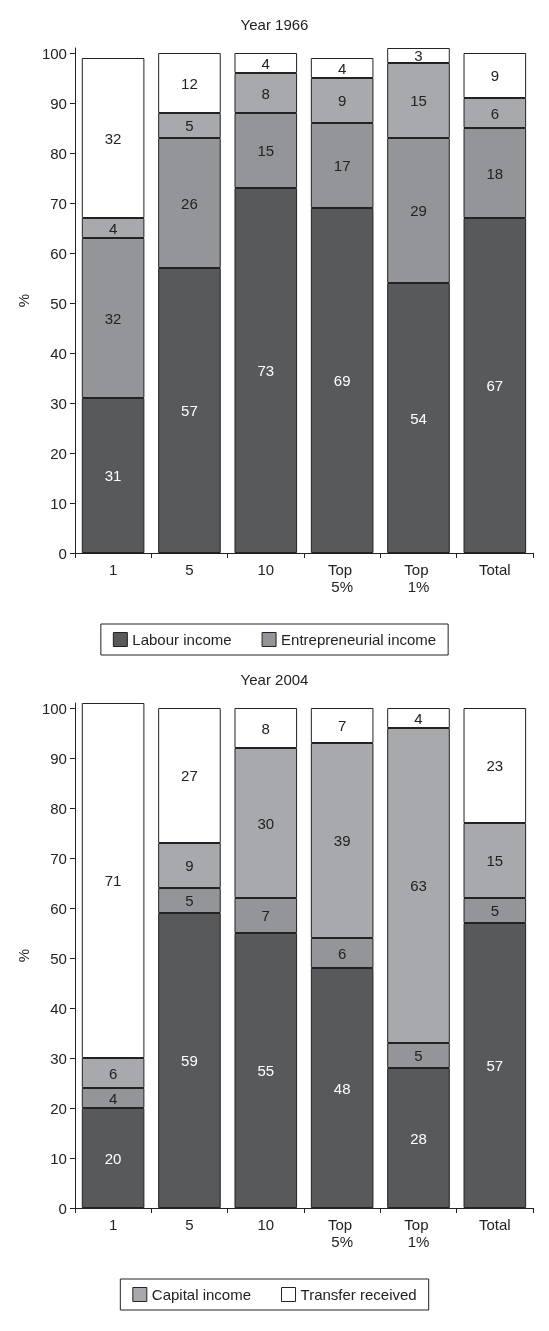  I want to click on data-label: 55, so click(266, 1070).